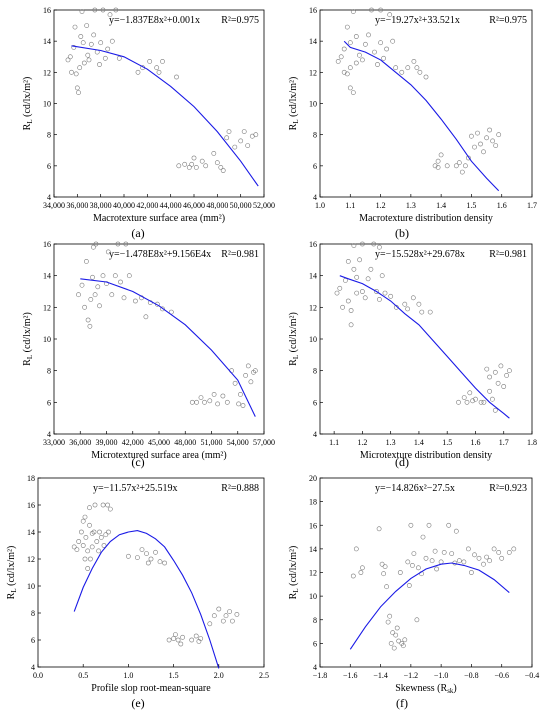 The height and width of the screenshot is (717, 550). I want to click on x-tick-label: 1.1, so click(350, 205).